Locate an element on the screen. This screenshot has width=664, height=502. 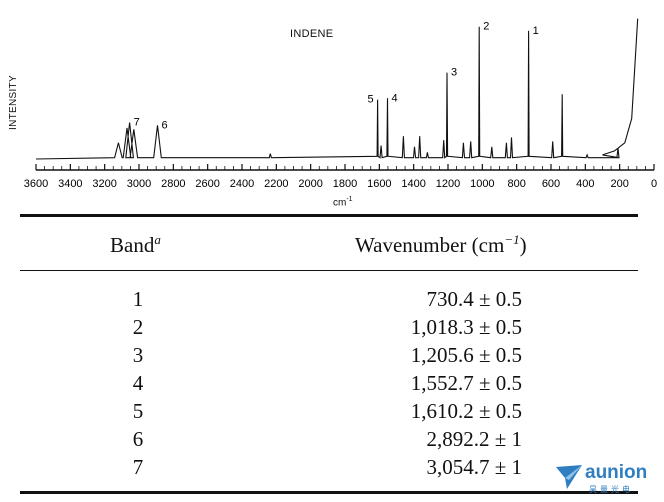
y-axis-label: INTENSITY is located at coordinates (13, 102).